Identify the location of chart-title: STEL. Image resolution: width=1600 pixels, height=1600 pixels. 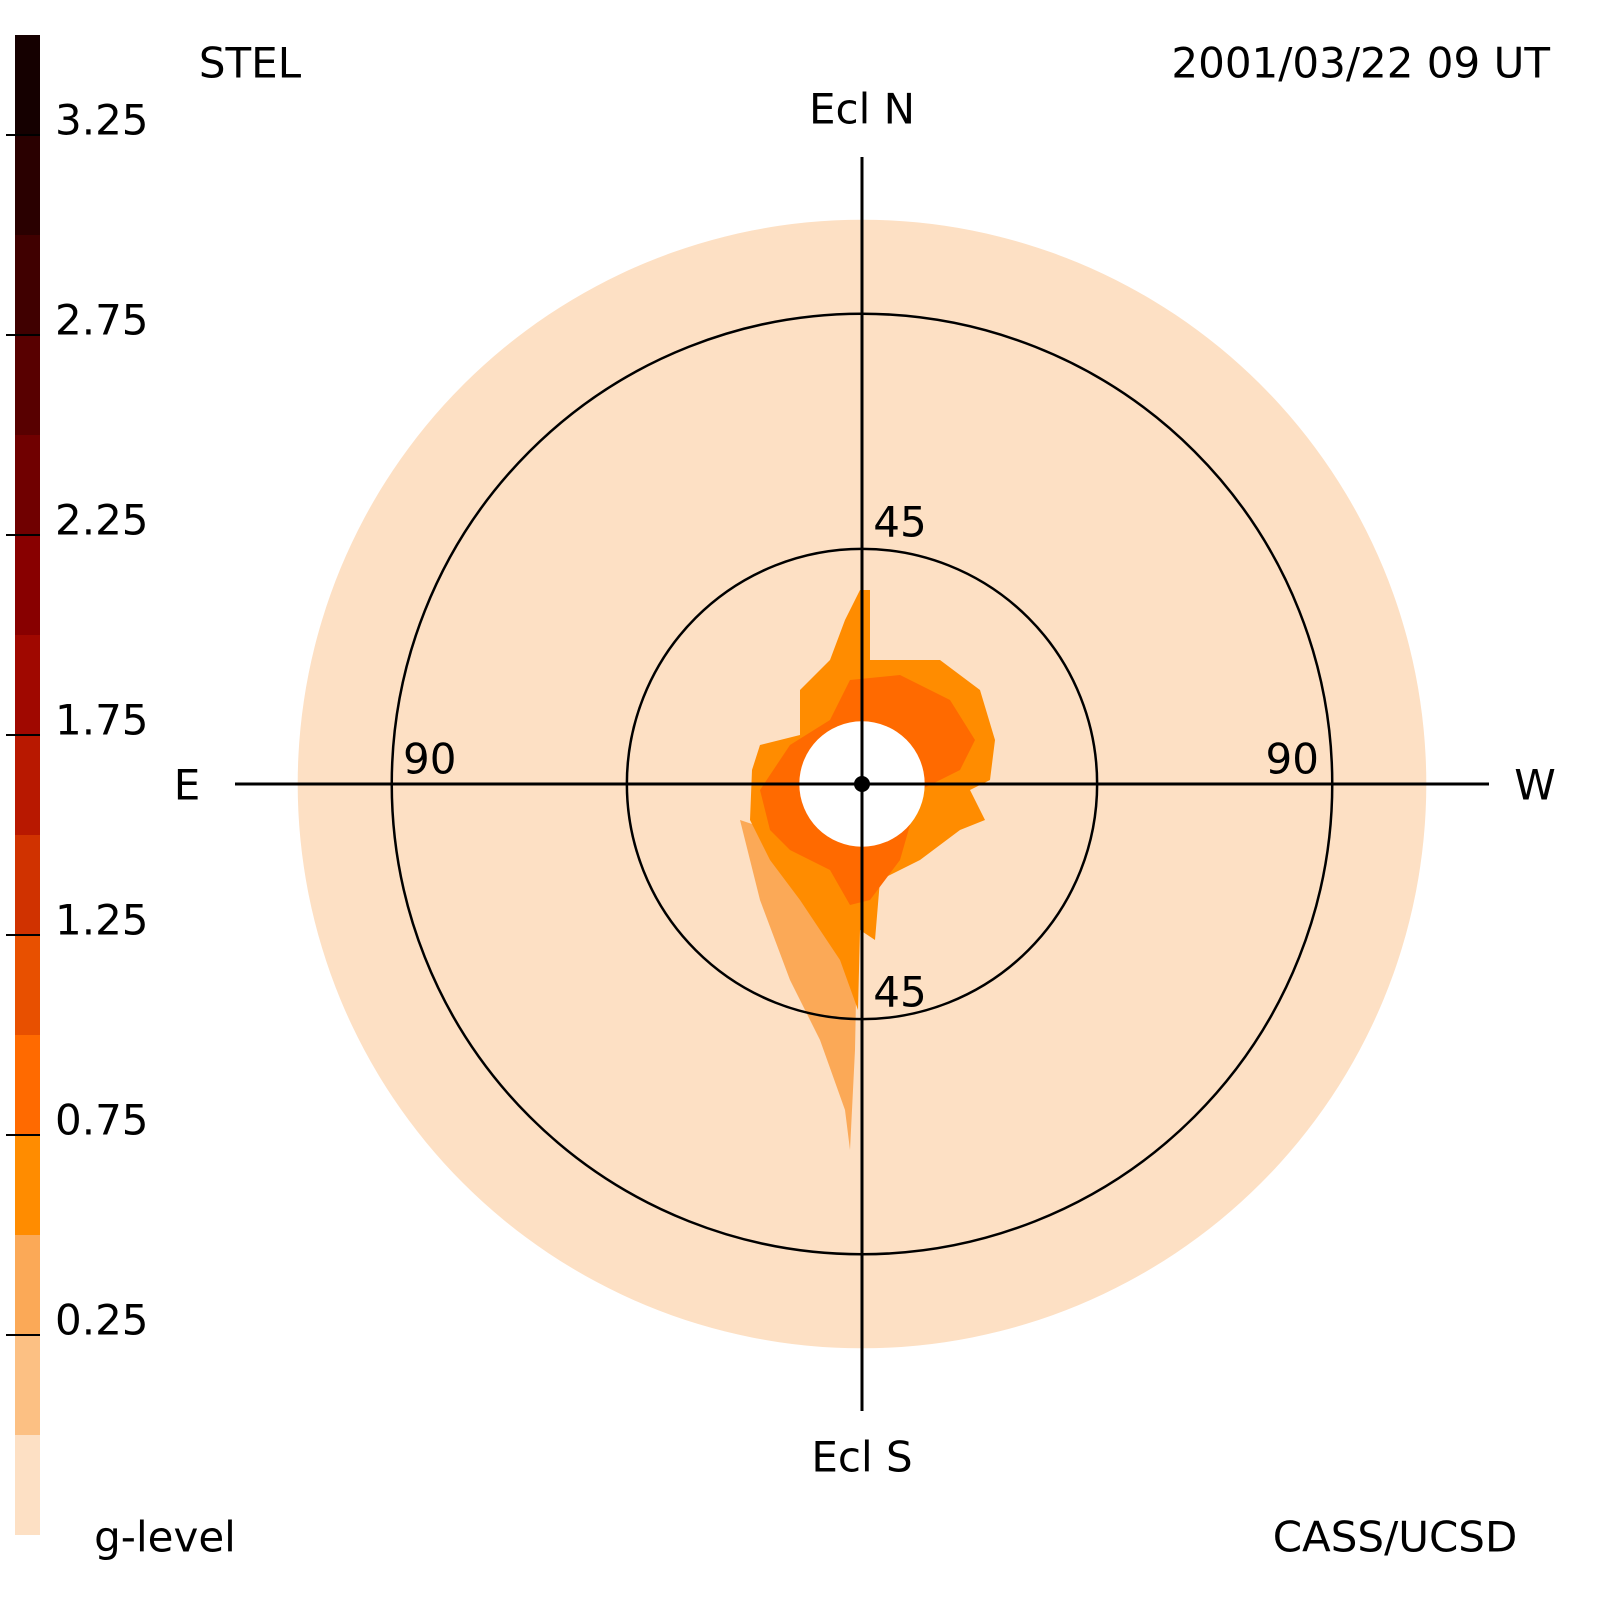
(250, 63).